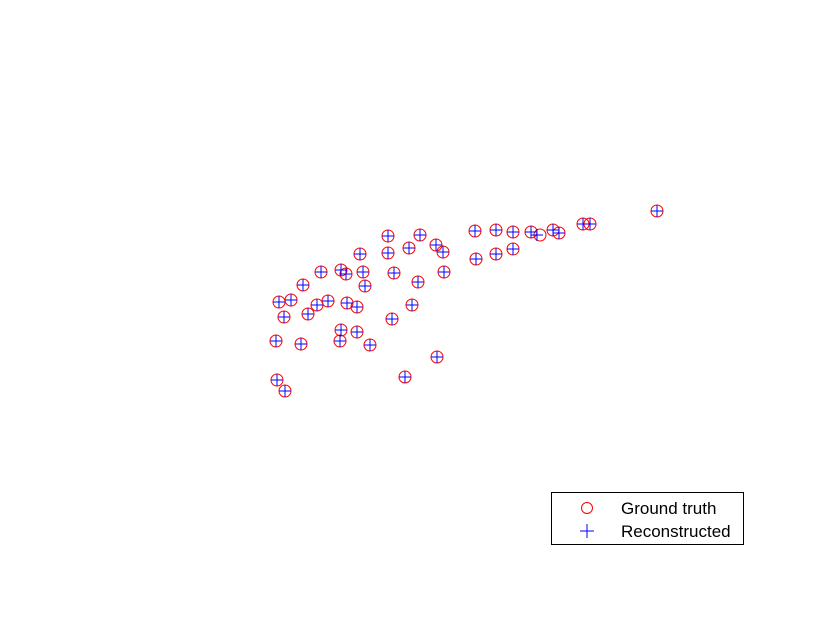 This screenshot has width=840, height=630. I want to click on legend-ground-truth-marker, so click(587, 508).